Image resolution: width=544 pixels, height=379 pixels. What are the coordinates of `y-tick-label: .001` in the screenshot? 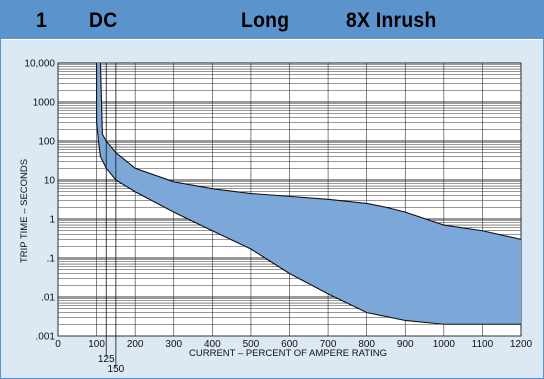 It's located at (46, 337).